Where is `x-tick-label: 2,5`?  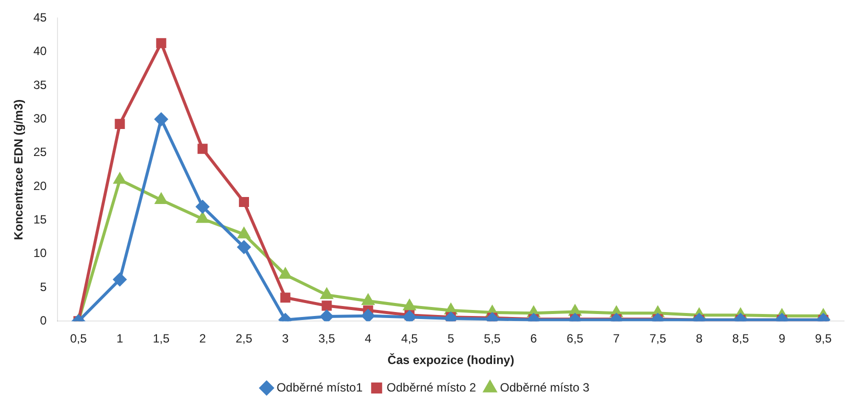 x-tick-label: 2,5 is located at coordinates (244, 339).